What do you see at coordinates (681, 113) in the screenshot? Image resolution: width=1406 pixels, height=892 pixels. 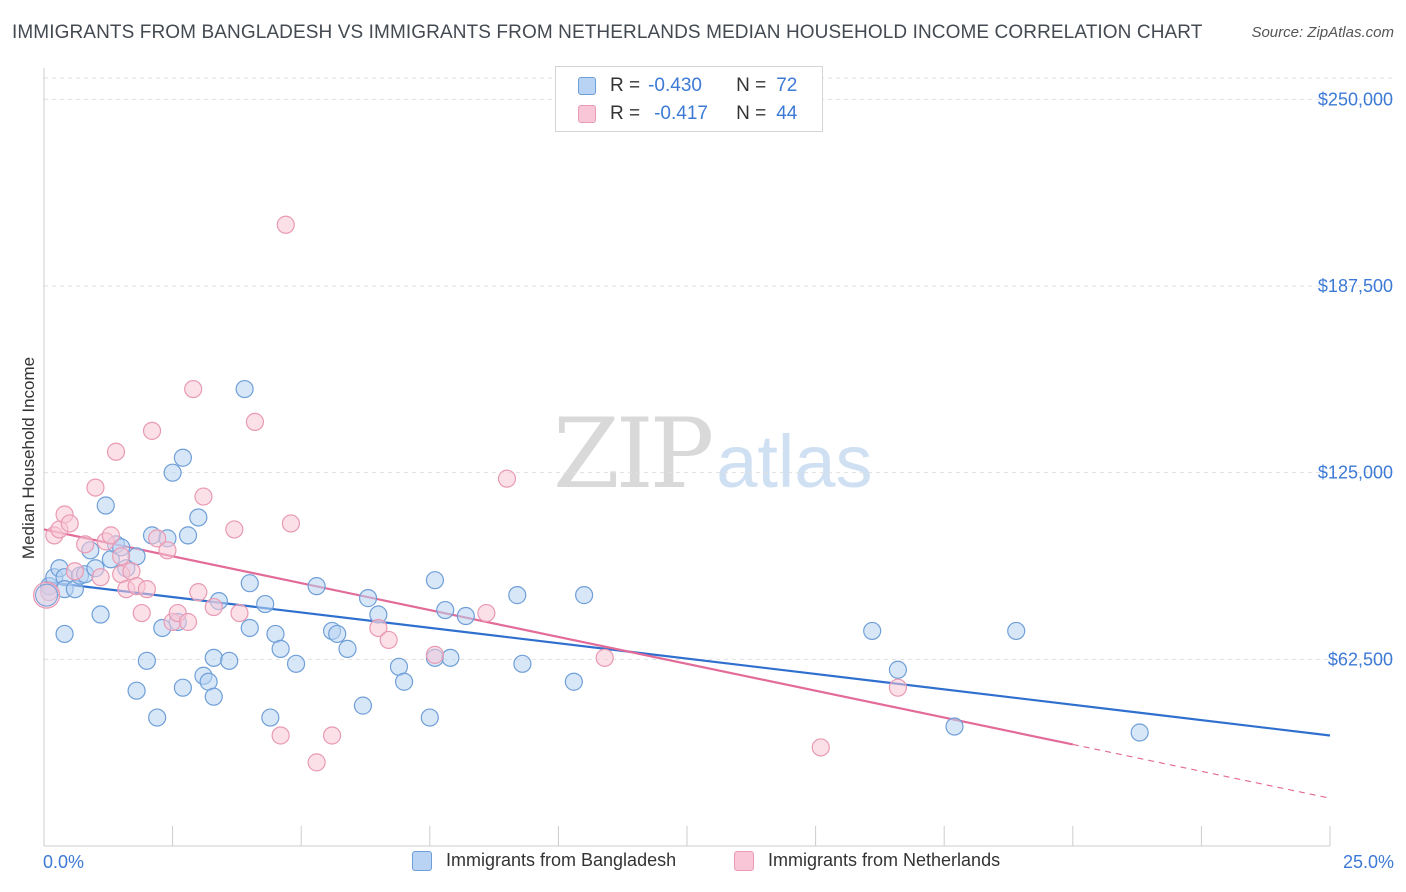 I see `legend-r-value: -0.417` at bounding box center [681, 113].